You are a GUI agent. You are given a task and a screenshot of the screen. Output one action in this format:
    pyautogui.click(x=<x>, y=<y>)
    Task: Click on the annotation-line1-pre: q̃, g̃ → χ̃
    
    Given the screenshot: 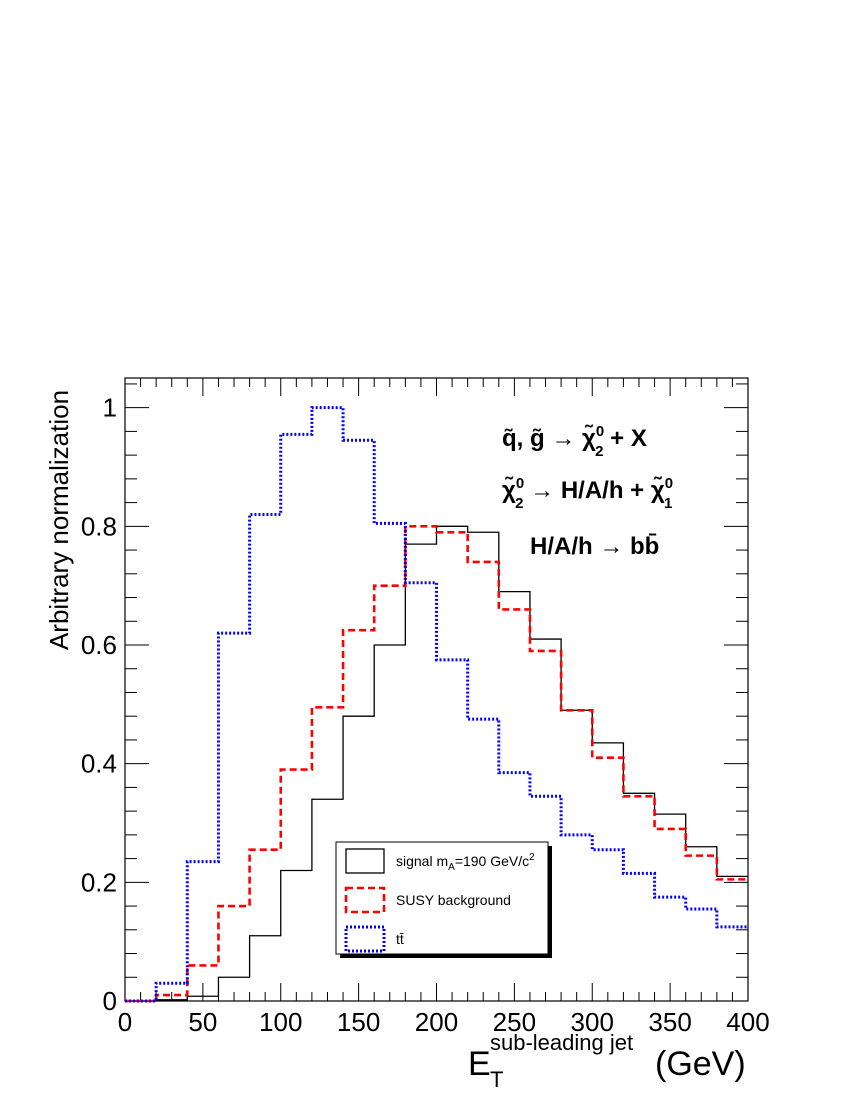 What is the action you would take?
    pyautogui.click(x=549, y=438)
    